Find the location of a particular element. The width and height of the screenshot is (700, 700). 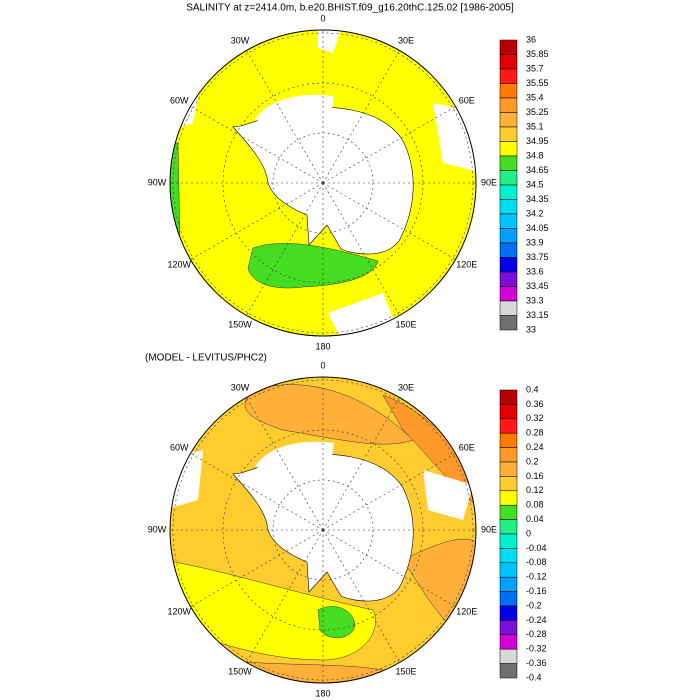

colorbar-label: 0.04 is located at coordinates (535, 519).